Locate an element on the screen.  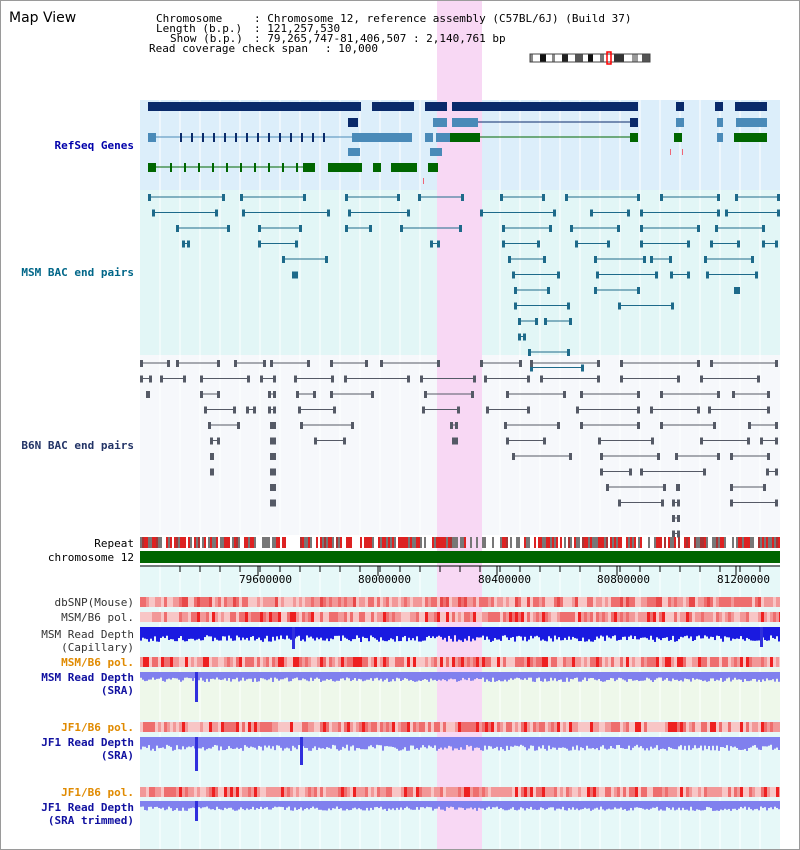
track-label-b6n-bac: B6N BAC end pairs is located at coordinates (77, 445).